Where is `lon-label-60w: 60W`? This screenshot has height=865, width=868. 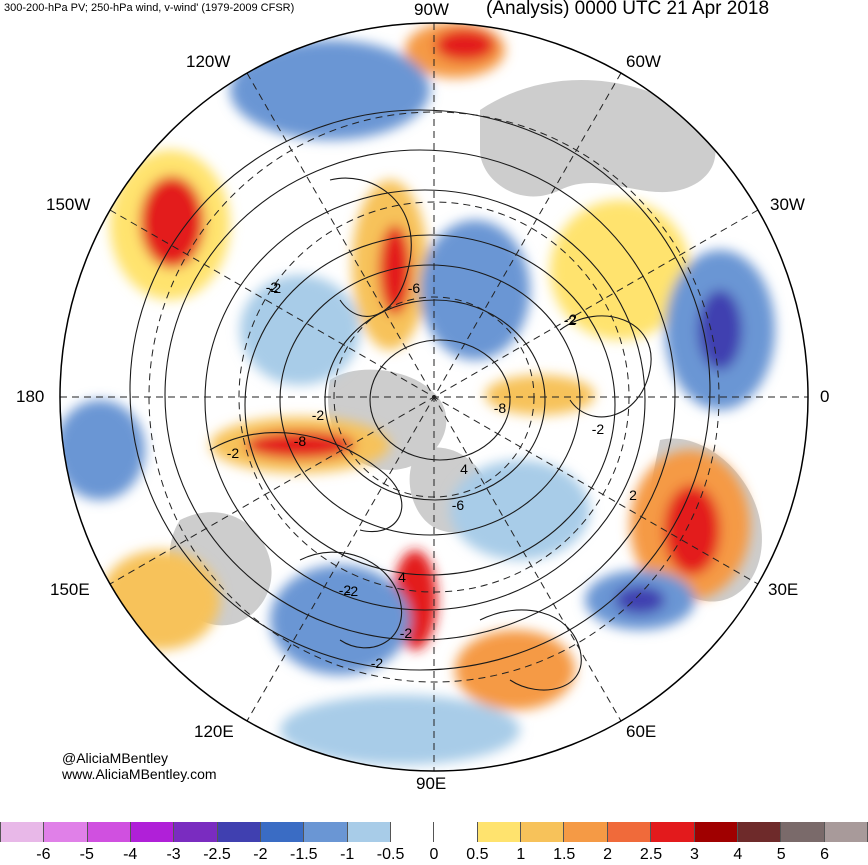
lon-label-60w: 60W is located at coordinates (643, 61).